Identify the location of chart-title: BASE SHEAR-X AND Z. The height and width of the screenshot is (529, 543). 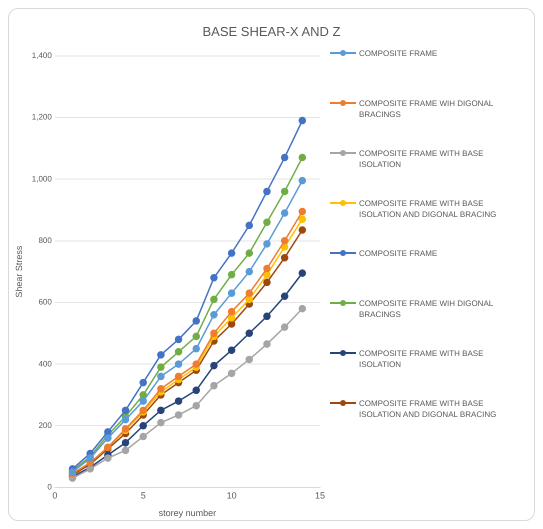
(272, 31).